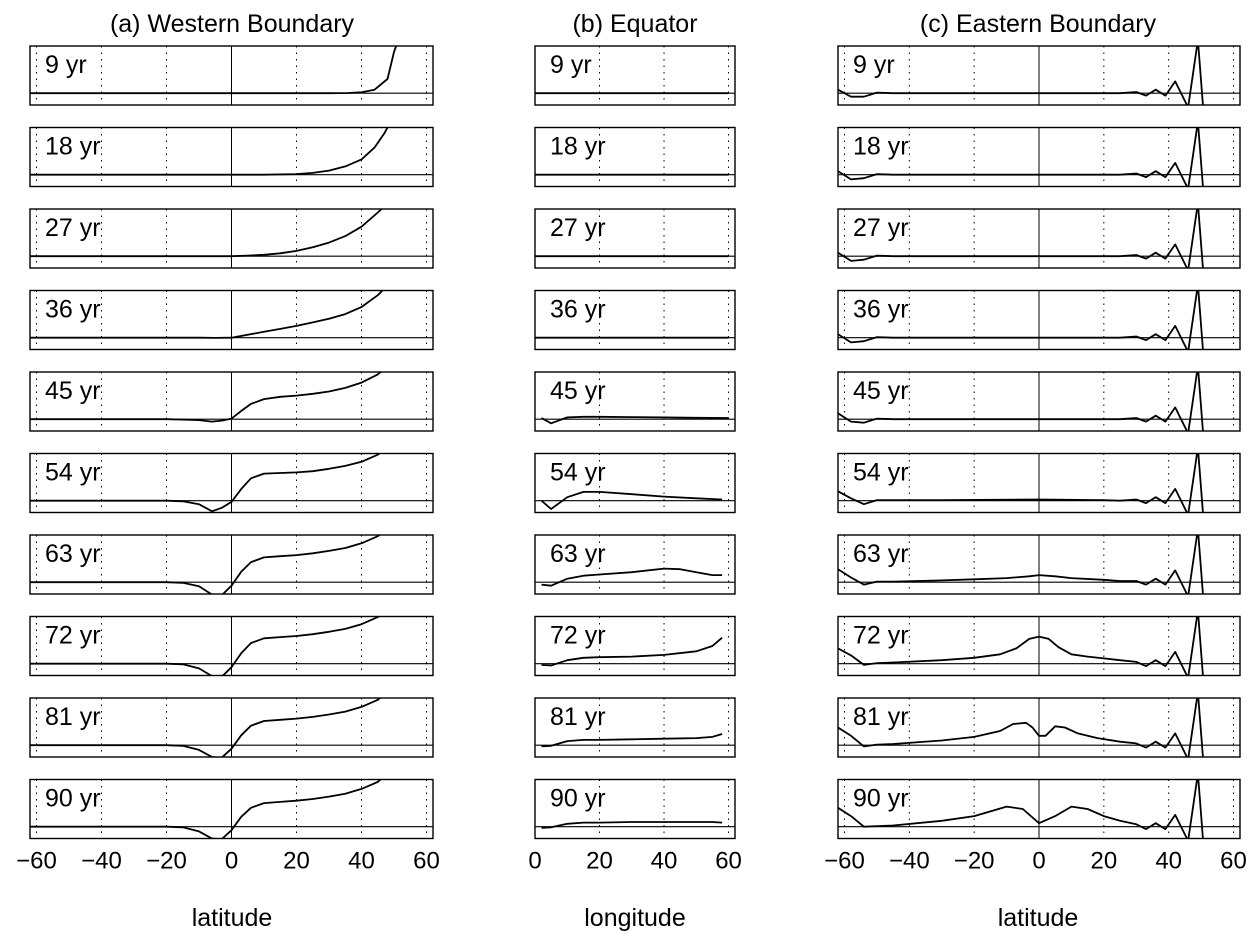 The image size is (1250, 932). I want to click on panel-label: 36 yr, so click(73, 310).